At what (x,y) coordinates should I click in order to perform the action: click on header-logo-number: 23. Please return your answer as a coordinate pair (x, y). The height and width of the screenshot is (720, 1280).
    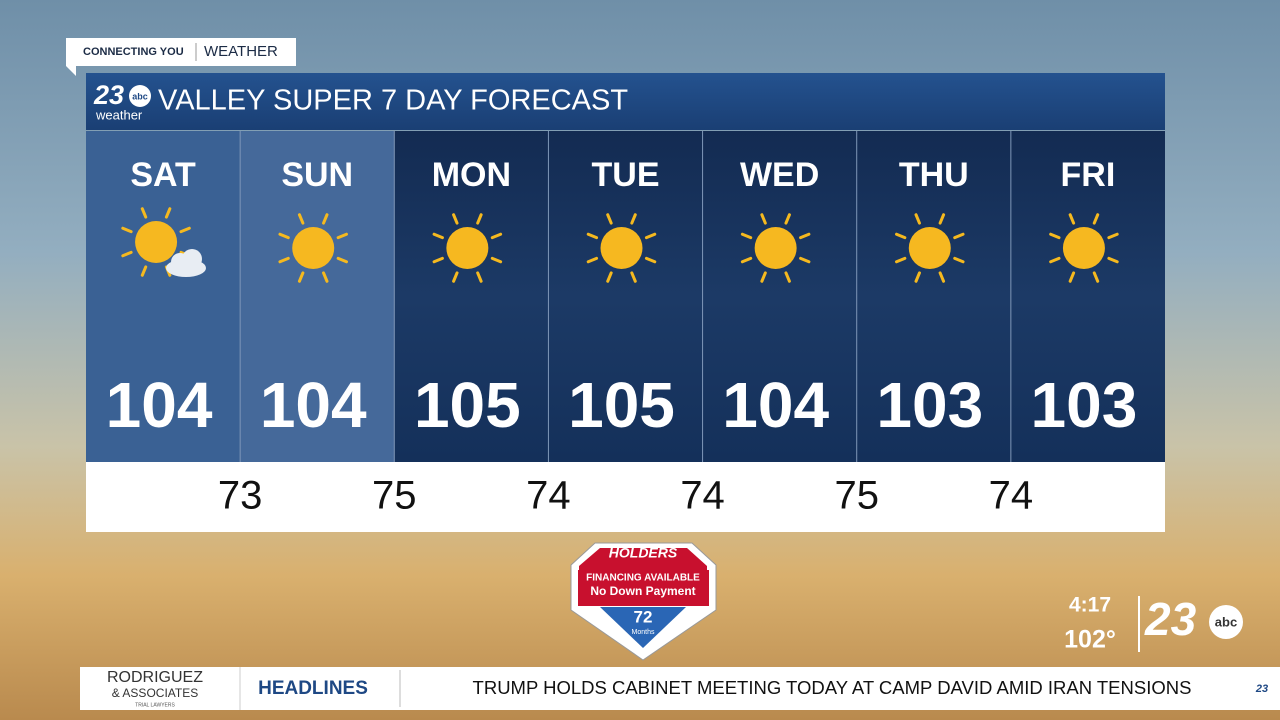
    Looking at the image, I should click on (108, 95).